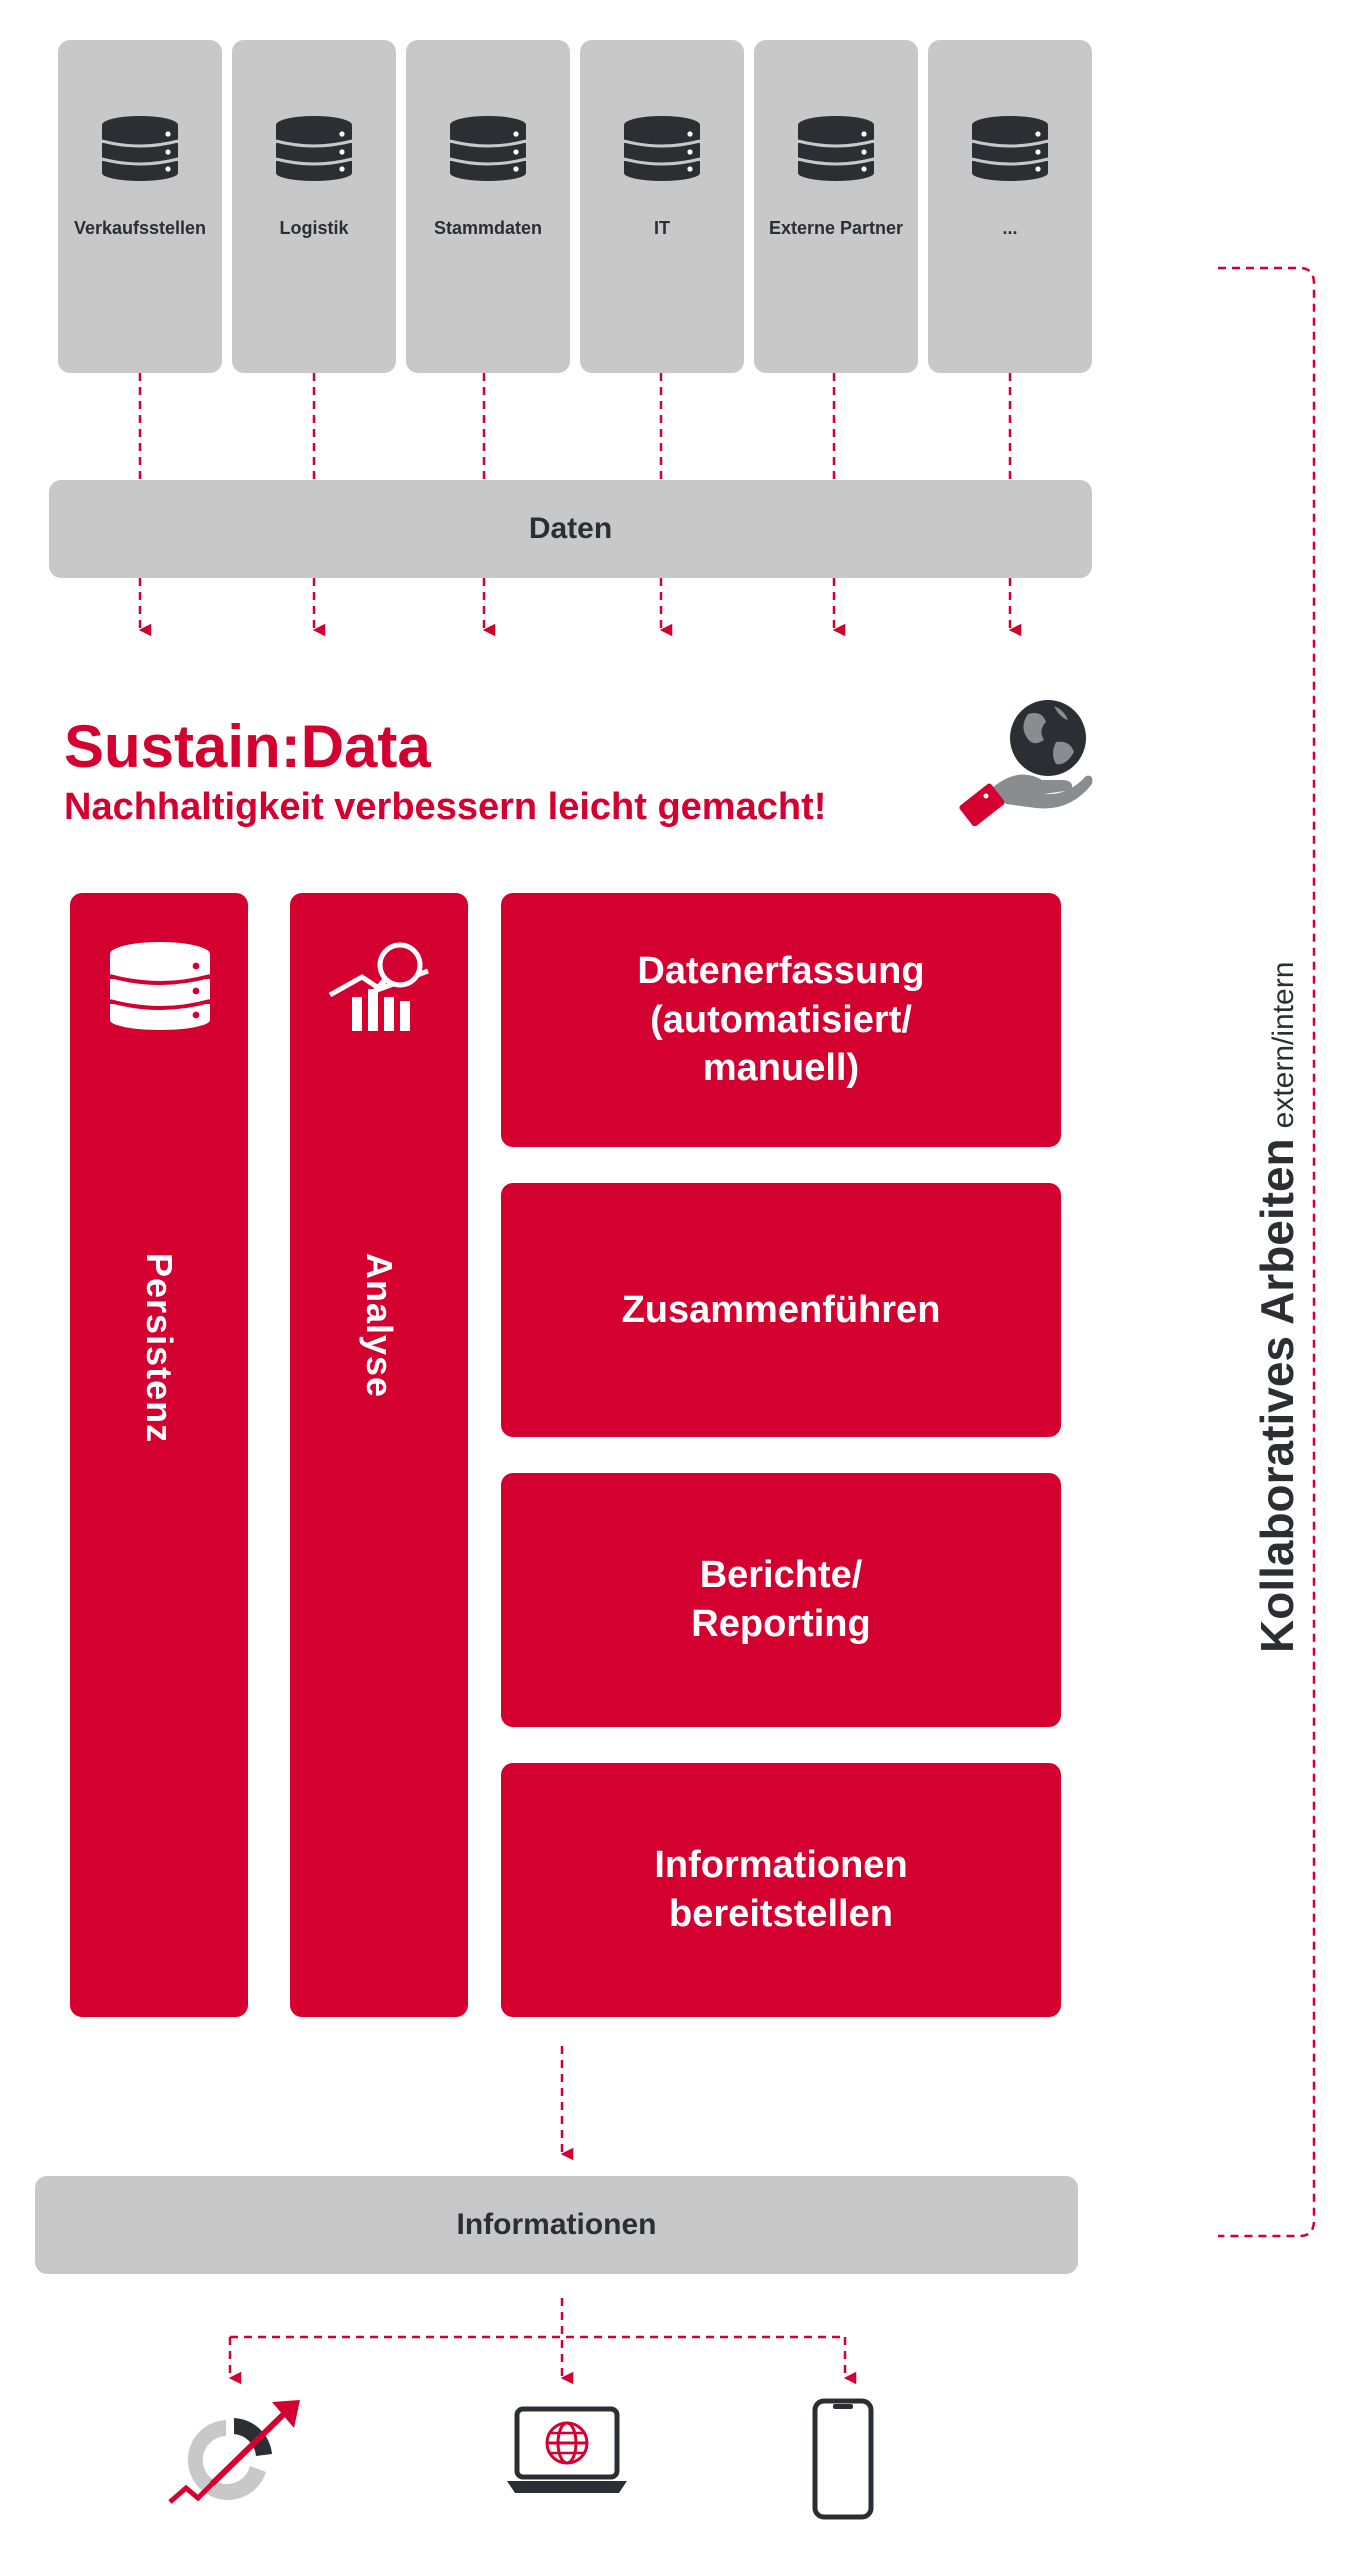 The image size is (1352, 2560). I want to click on source-card-verkaufsstellen: Verkaufsstellen, so click(140, 206).